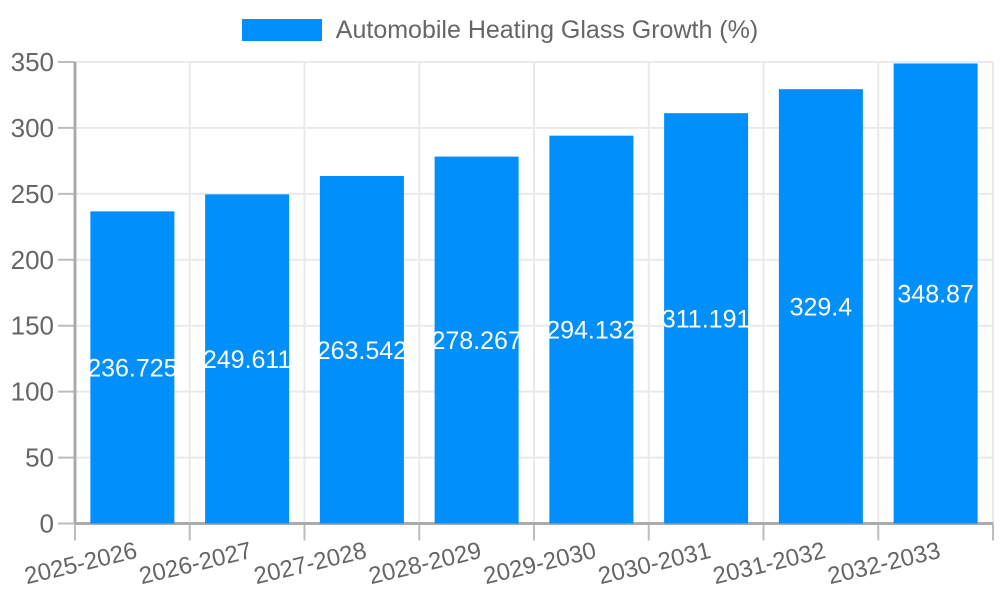  I want to click on bar-value-label: 311.191, so click(706, 319).